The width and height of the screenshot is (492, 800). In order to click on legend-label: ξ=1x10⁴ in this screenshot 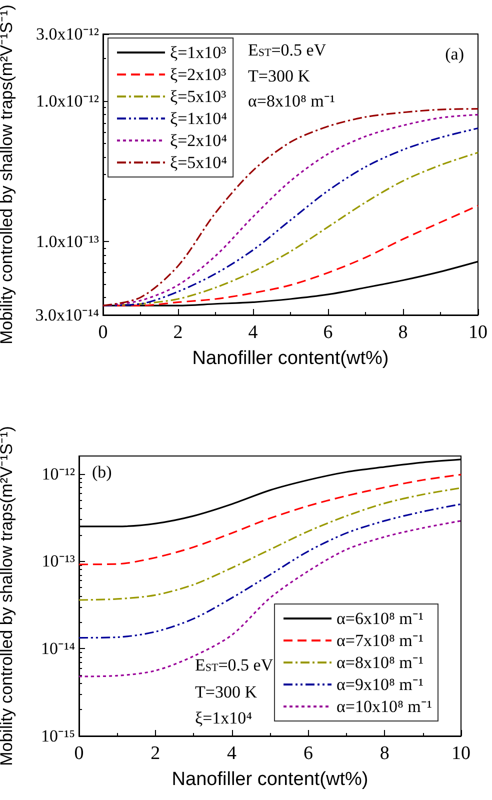, I will do `click(199, 118)`.